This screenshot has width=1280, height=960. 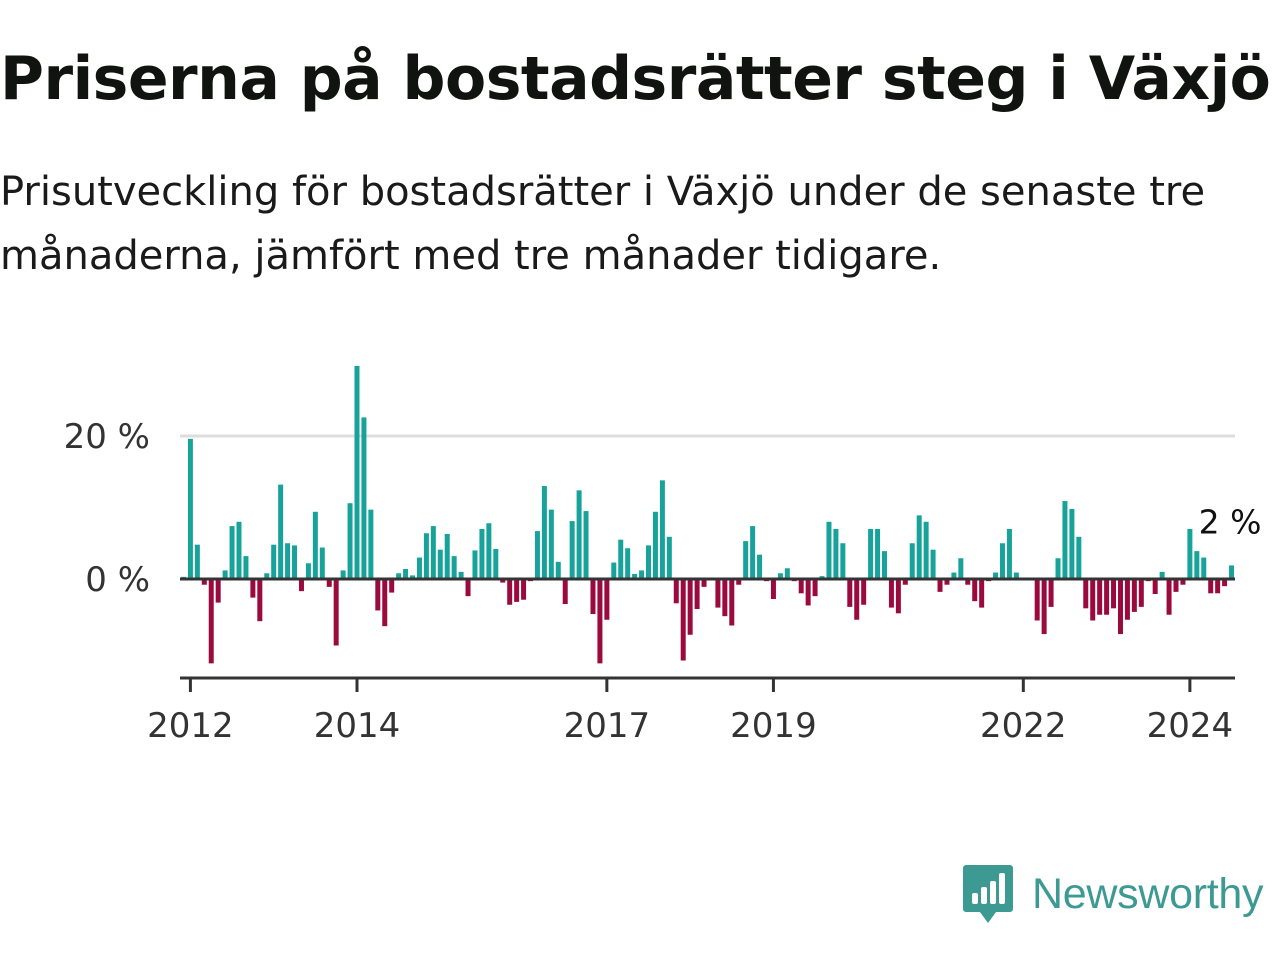 I want to click on y-tick-label: 0 %, so click(x=117, y=580).